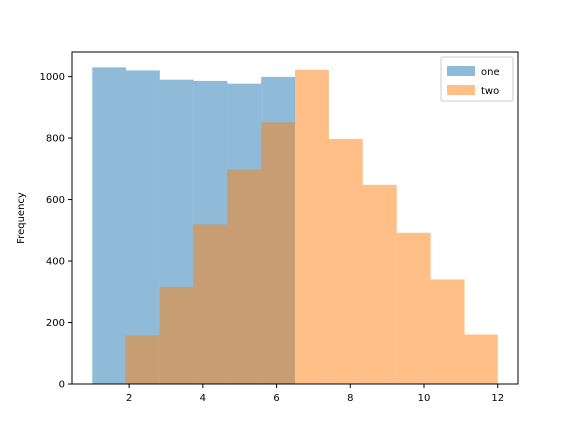 The width and height of the screenshot is (576, 432). What do you see at coordinates (203, 398) in the screenshot?
I see `x-tick-label: 4` at bounding box center [203, 398].